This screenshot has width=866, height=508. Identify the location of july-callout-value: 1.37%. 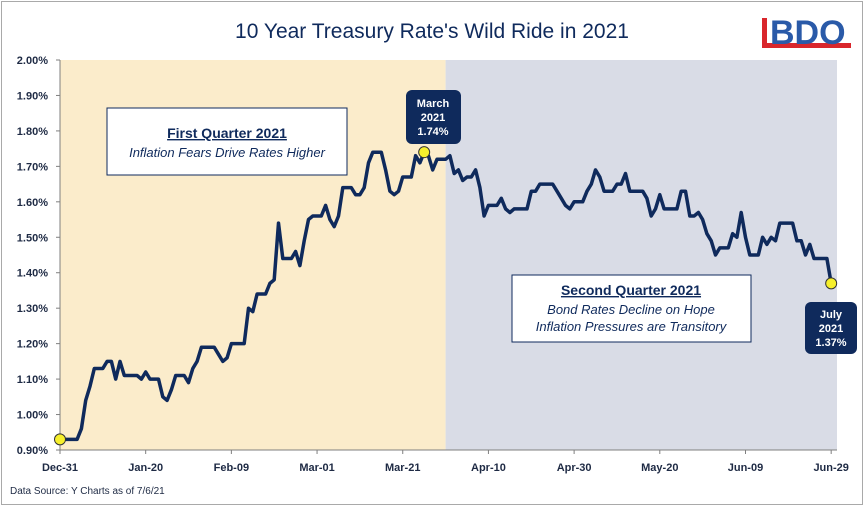
(830, 343).